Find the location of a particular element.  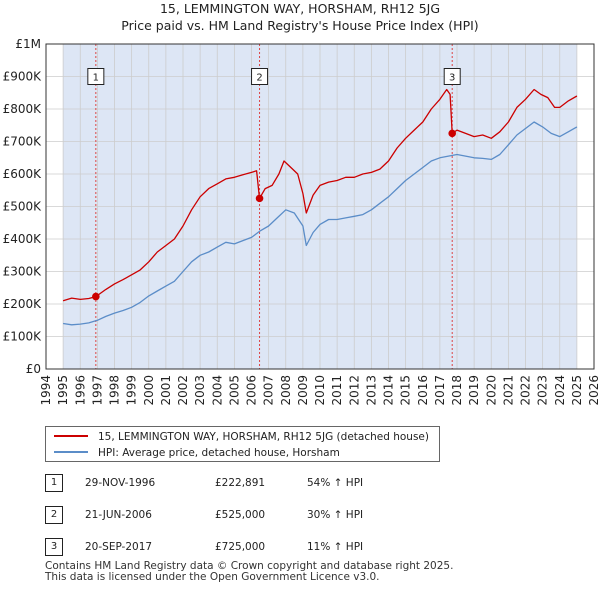

x-tick-label: 2018 is located at coordinates (457, 390).